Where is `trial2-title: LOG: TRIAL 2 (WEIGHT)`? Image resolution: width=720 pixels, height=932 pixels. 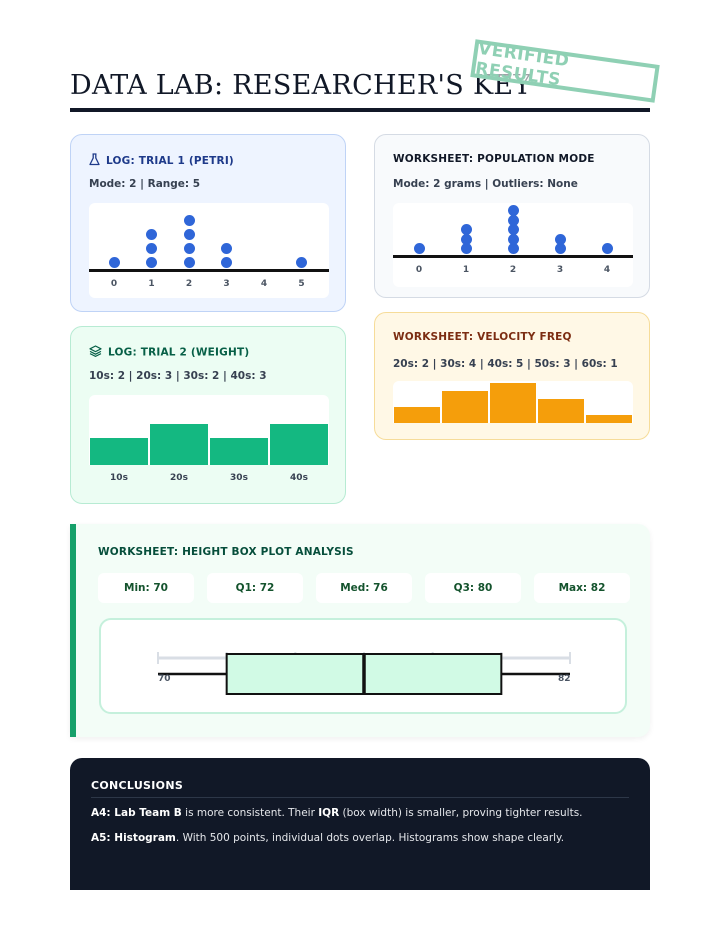
trial2-title: LOG: TRIAL 2 (WEIGHT) is located at coordinates (169, 352).